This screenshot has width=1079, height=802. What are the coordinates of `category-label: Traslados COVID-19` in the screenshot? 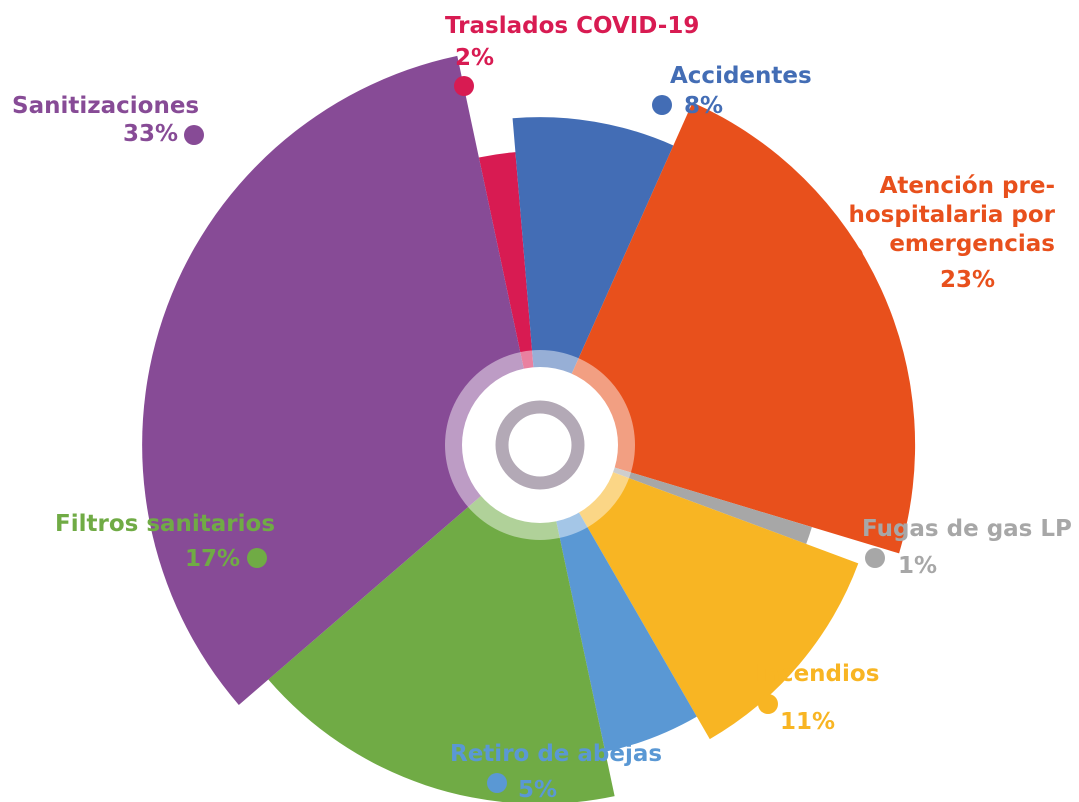 It's located at (572, 26).